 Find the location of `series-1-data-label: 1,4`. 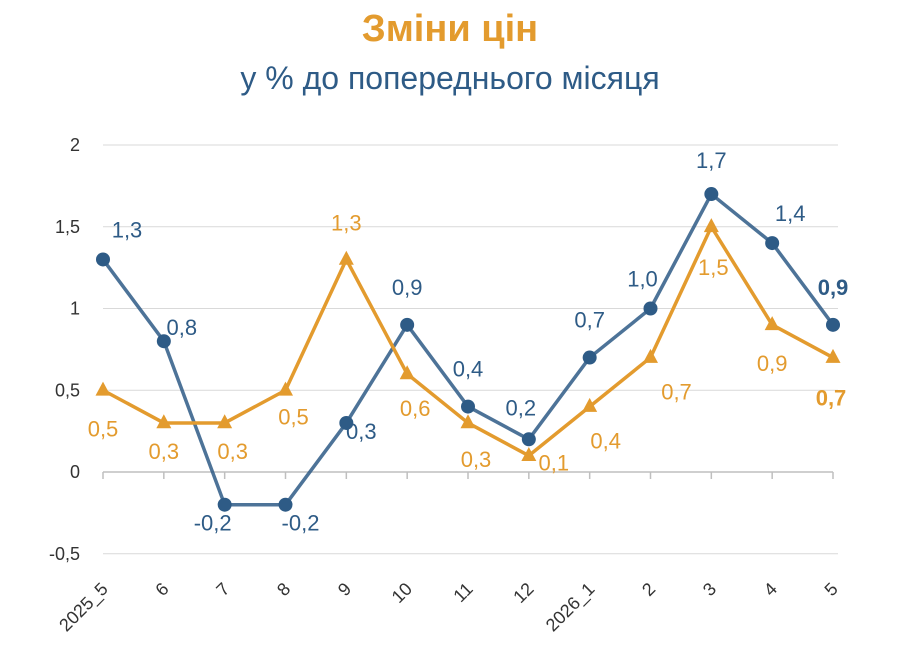

series-1-data-label: 1,4 is located at coordinates (790, 213).